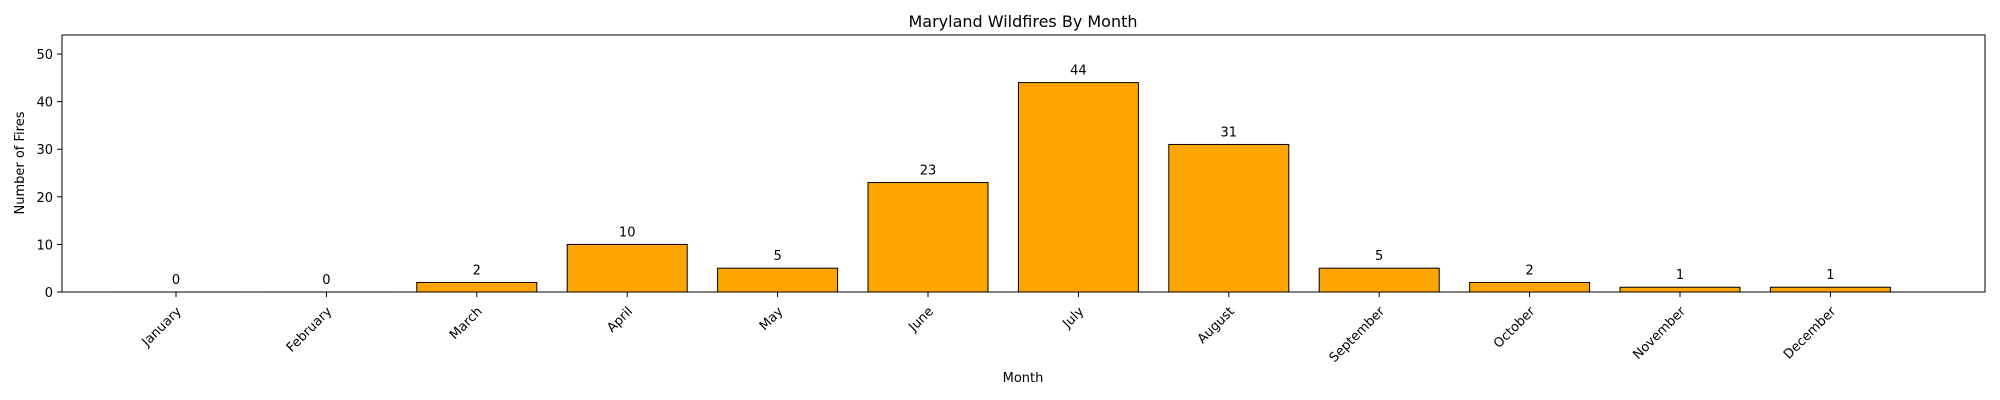 The width and height of the screenshot is (2000, 400). What do you see at coordinates (1078, 71) in the screenshot?
I see `data-label-july: 44` at bounding box center [1078, 71].